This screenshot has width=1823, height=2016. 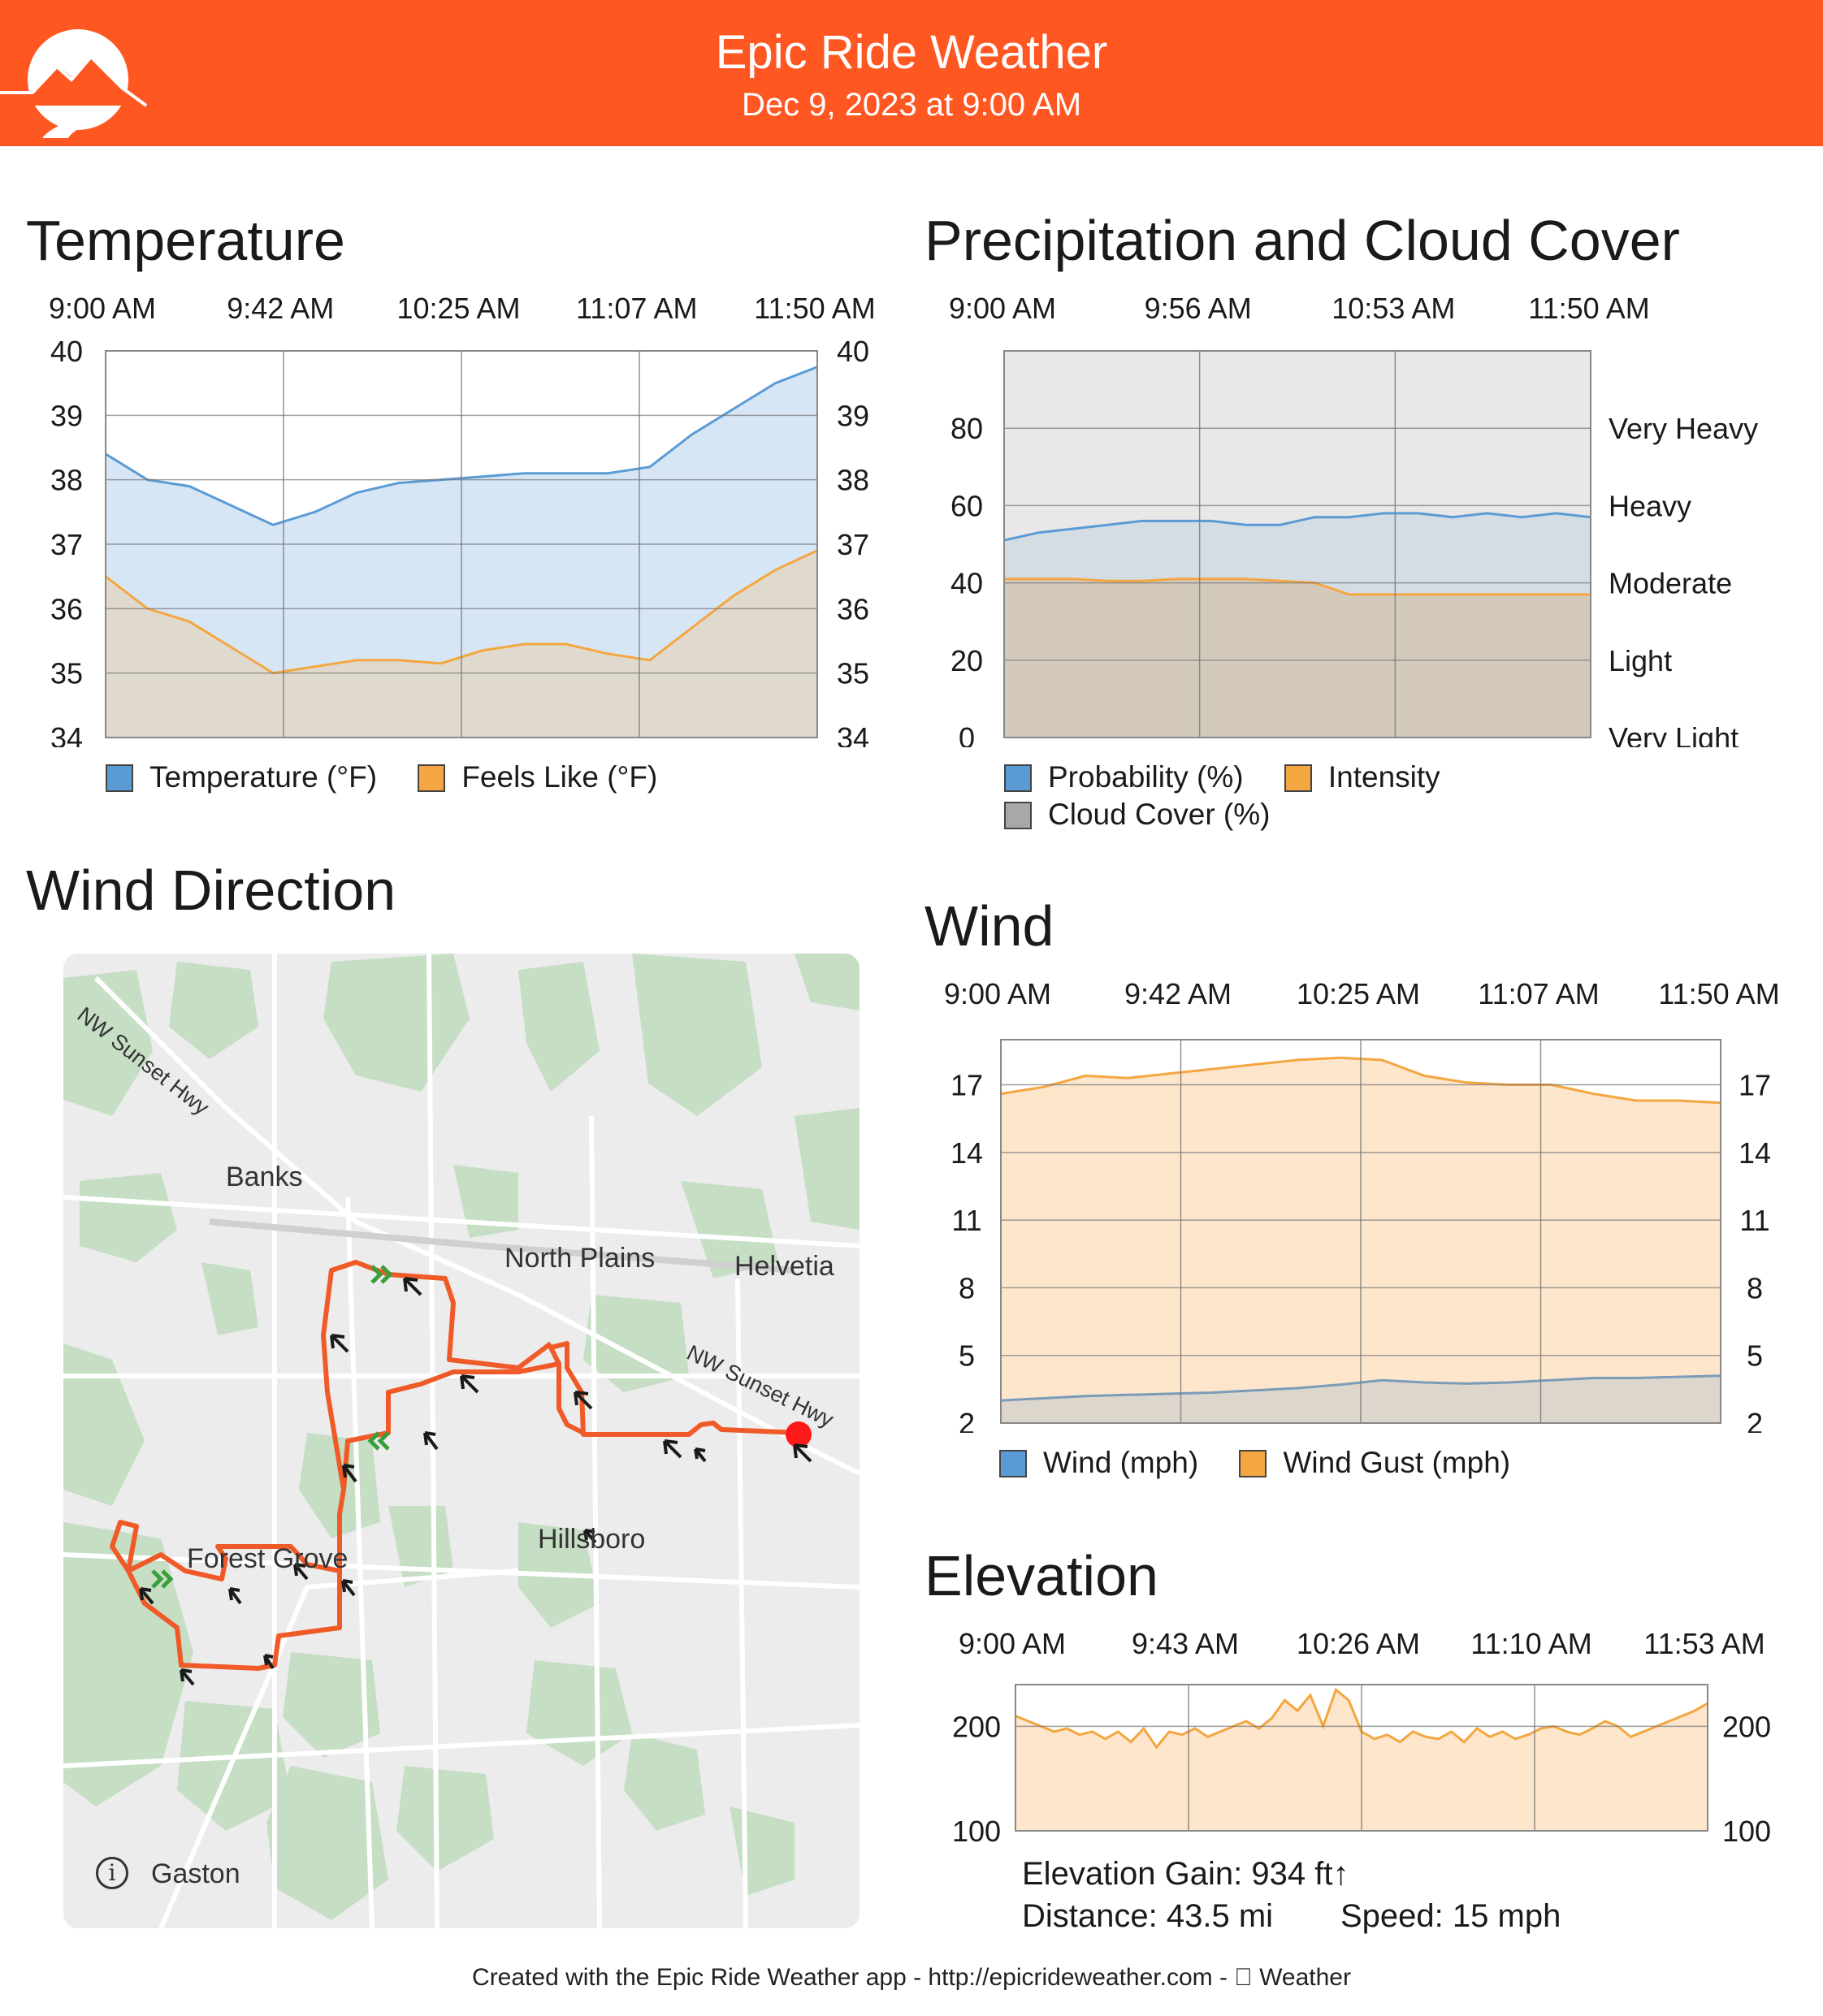 I want to click on time-label: 11:07 AM, so click(x=1538, y=994).